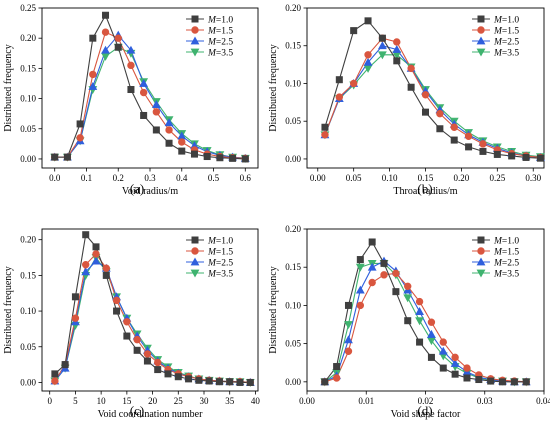 This screenshot has height=439, width=550. I want to click on data-point-triangle-down, so click(382, 55).